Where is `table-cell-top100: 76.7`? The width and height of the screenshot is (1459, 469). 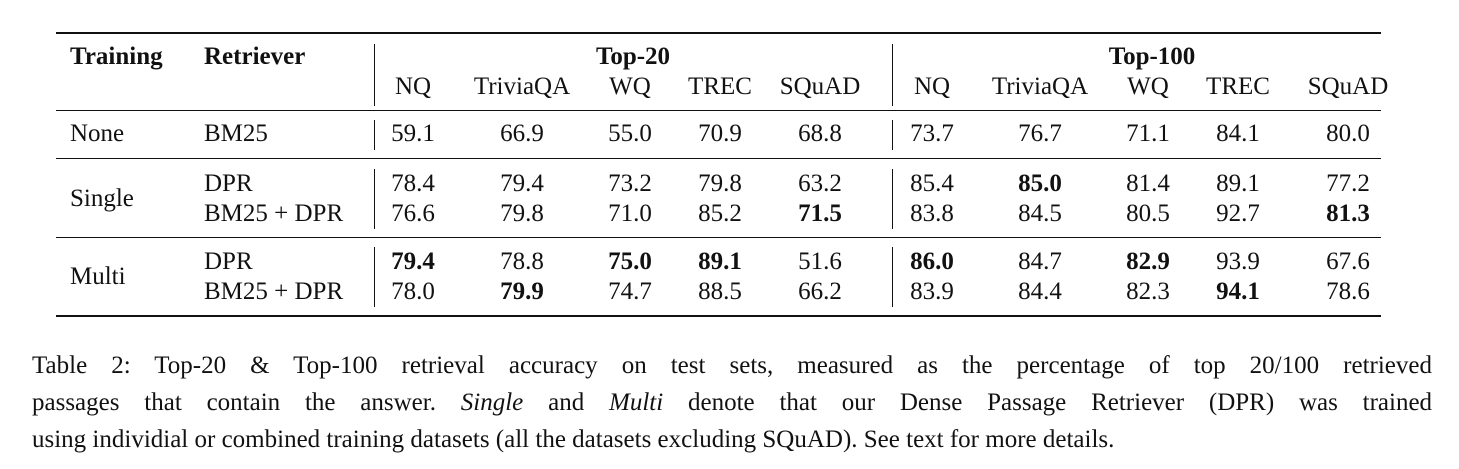 table-cell-top100: 76.7 is located at coordinates (1040, 133).